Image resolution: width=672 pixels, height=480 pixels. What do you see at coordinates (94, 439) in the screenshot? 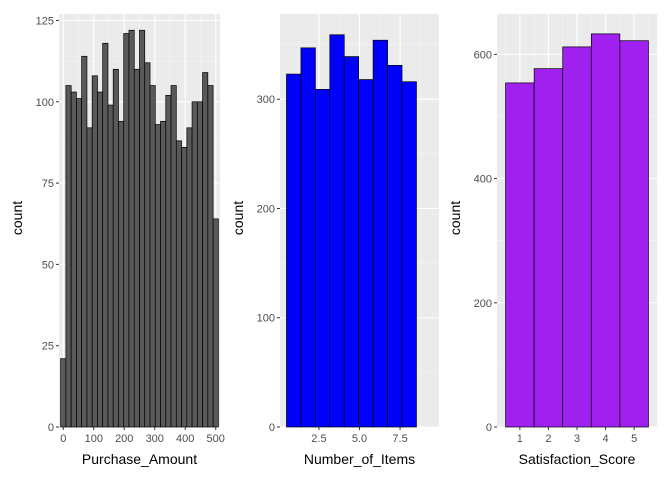
I see `x-tick-label: 100` at bounding box center [94, 439].